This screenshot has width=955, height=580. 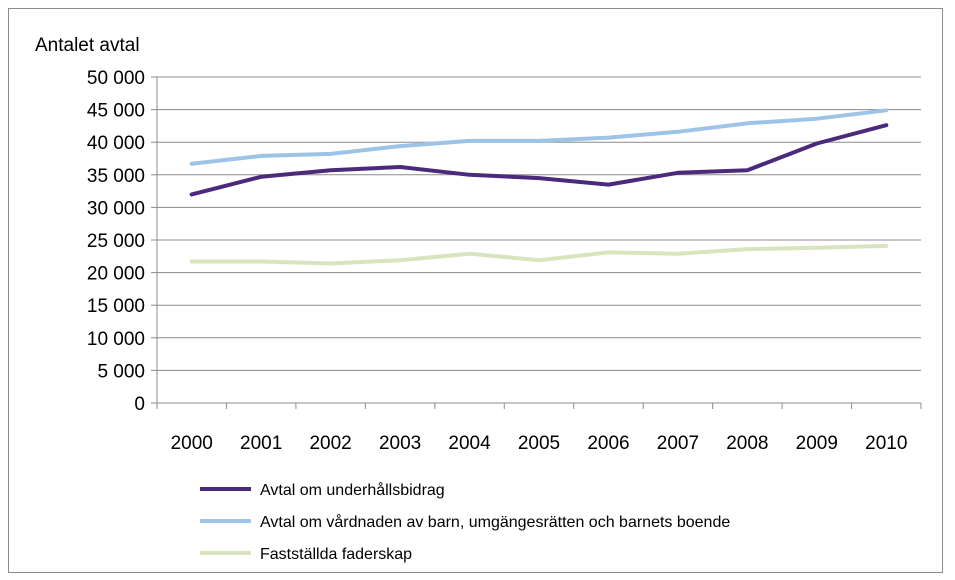 I want to click on x-tick-label: 2007, so click(x=678, y=443).